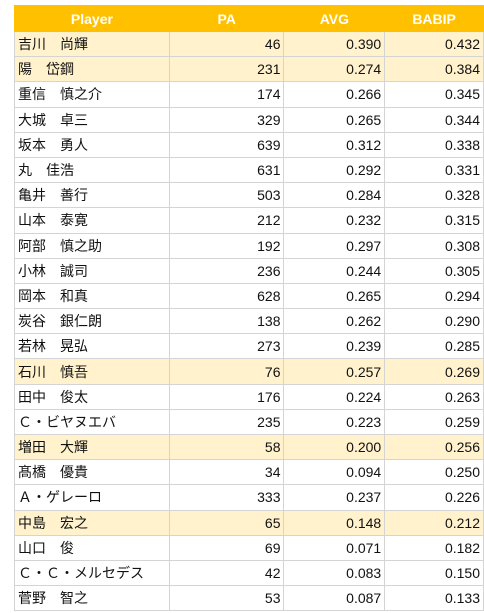  I want to click on cell-pa: 42, so click(226, 573).